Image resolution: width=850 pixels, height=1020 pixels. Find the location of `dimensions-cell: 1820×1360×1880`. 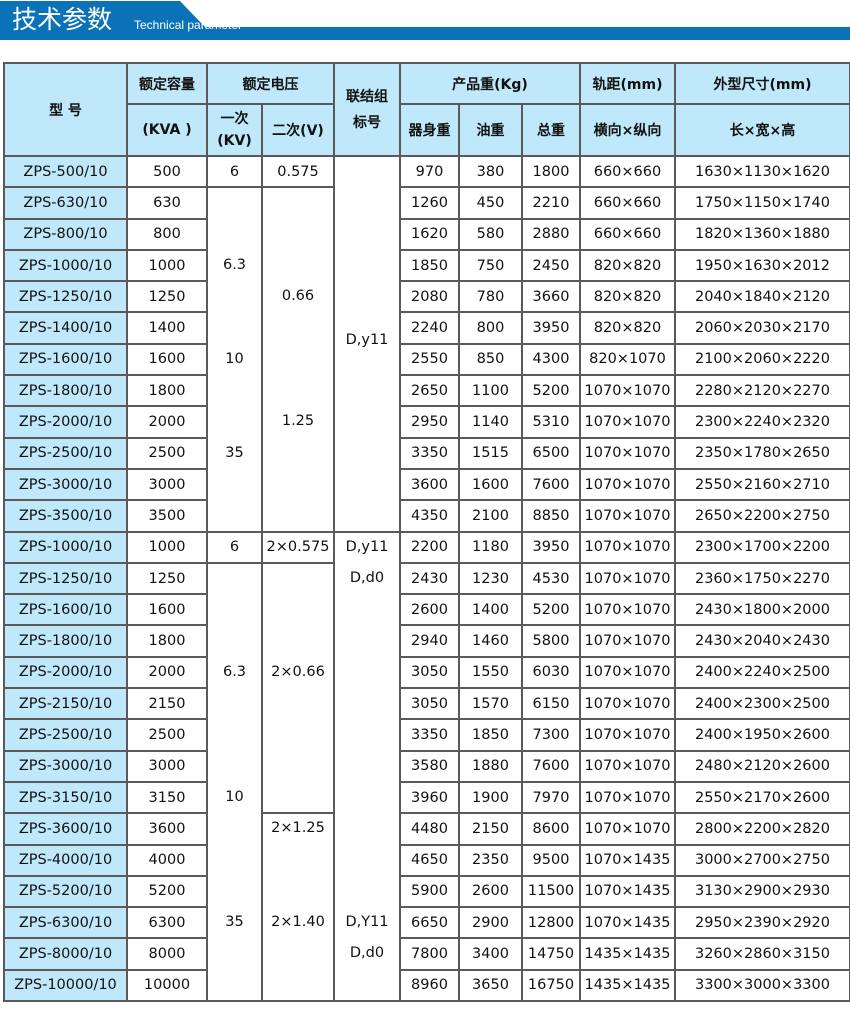

dimensions-cell: 1820×1360×1880 is located at coordinates (762, 234).